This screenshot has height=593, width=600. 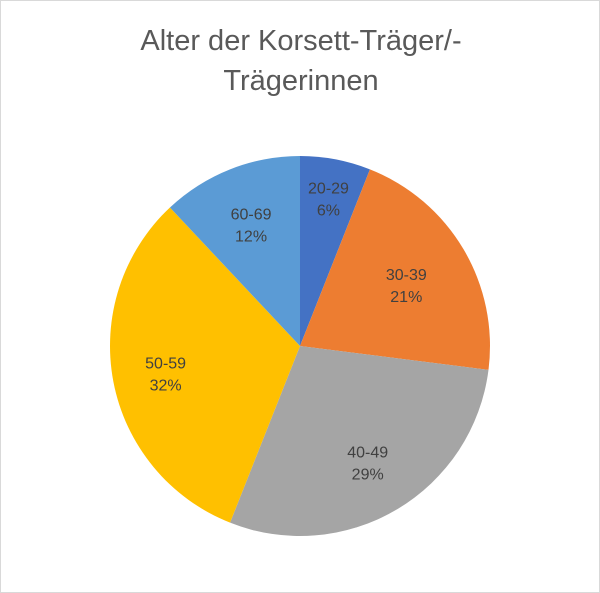 I want to click on slice-category-label: 60-69, so click(x=251, y=214).